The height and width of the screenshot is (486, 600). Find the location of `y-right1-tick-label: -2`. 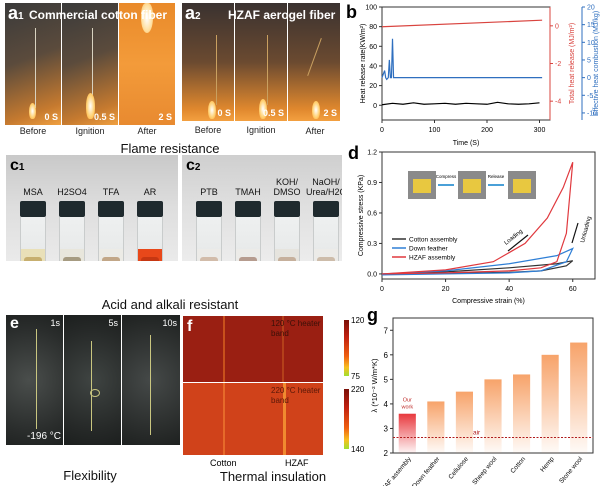

y-right1-tick-label: -2 is located at coordinates (558, 64).